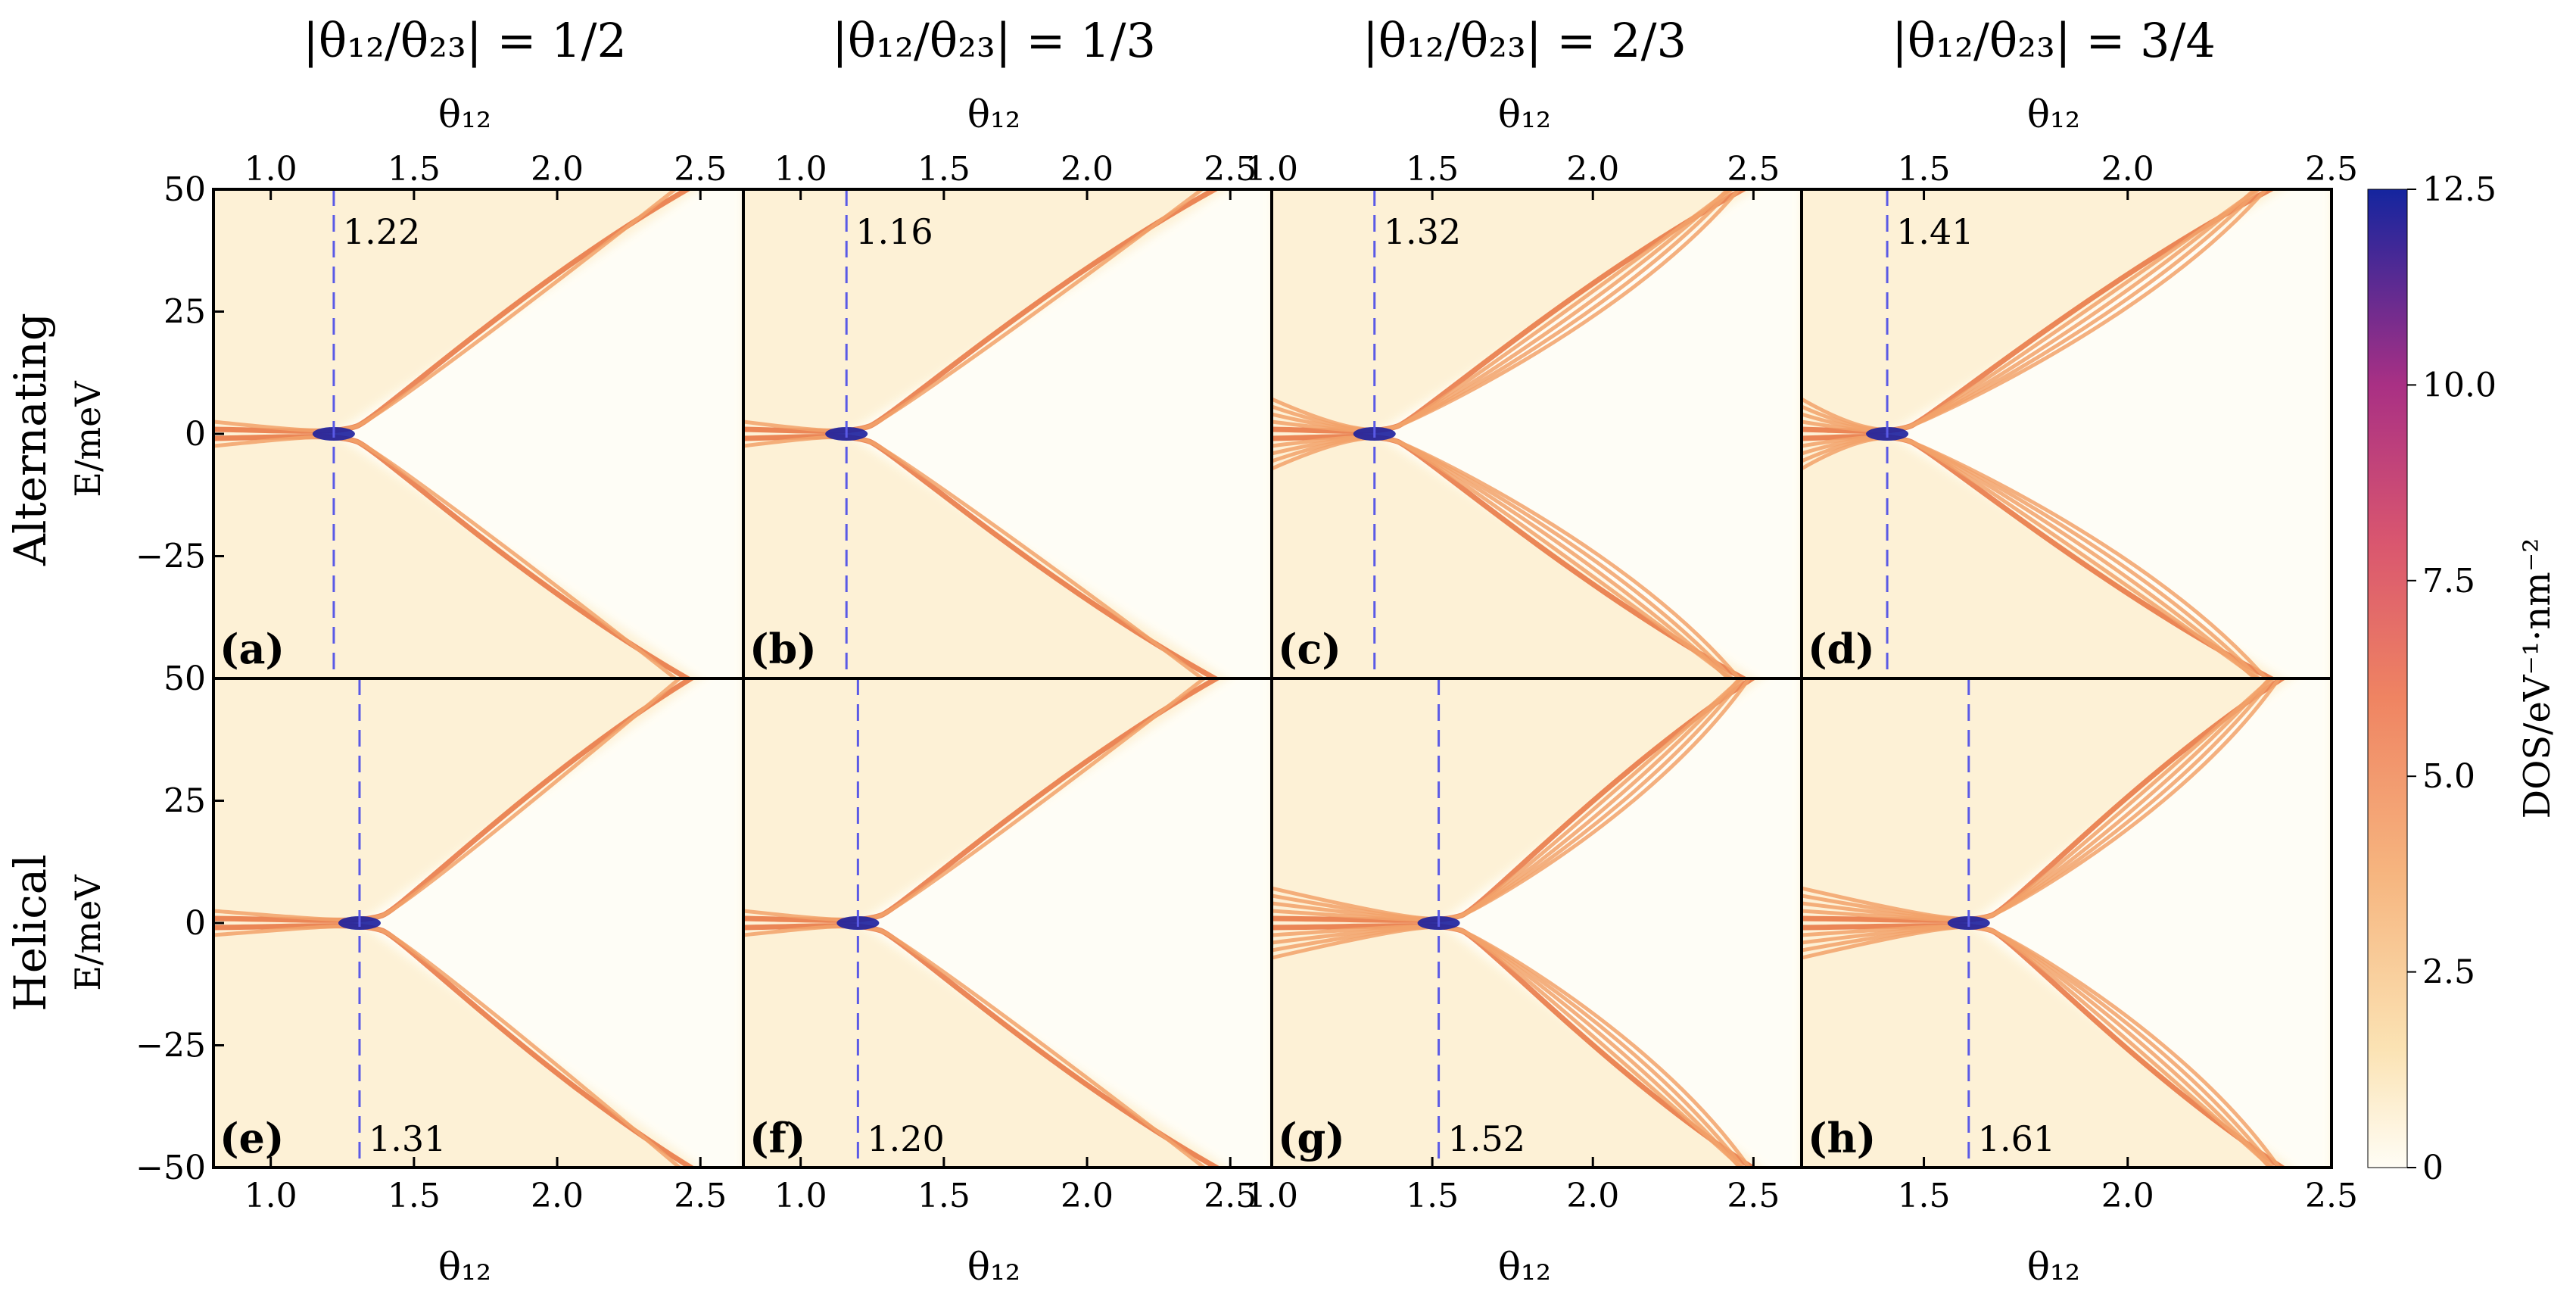 This screenshot has width=2576, height=1291. I want to click on marker-value-label: 1.16, so click(894, 231).